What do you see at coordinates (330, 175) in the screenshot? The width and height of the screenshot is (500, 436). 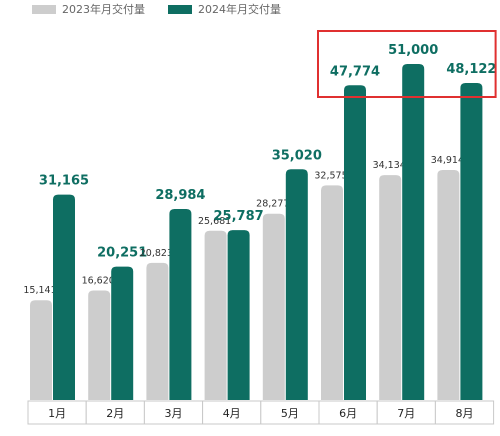 I see `value-label-2023-6: 32,575` at bounding box center [330, 175].